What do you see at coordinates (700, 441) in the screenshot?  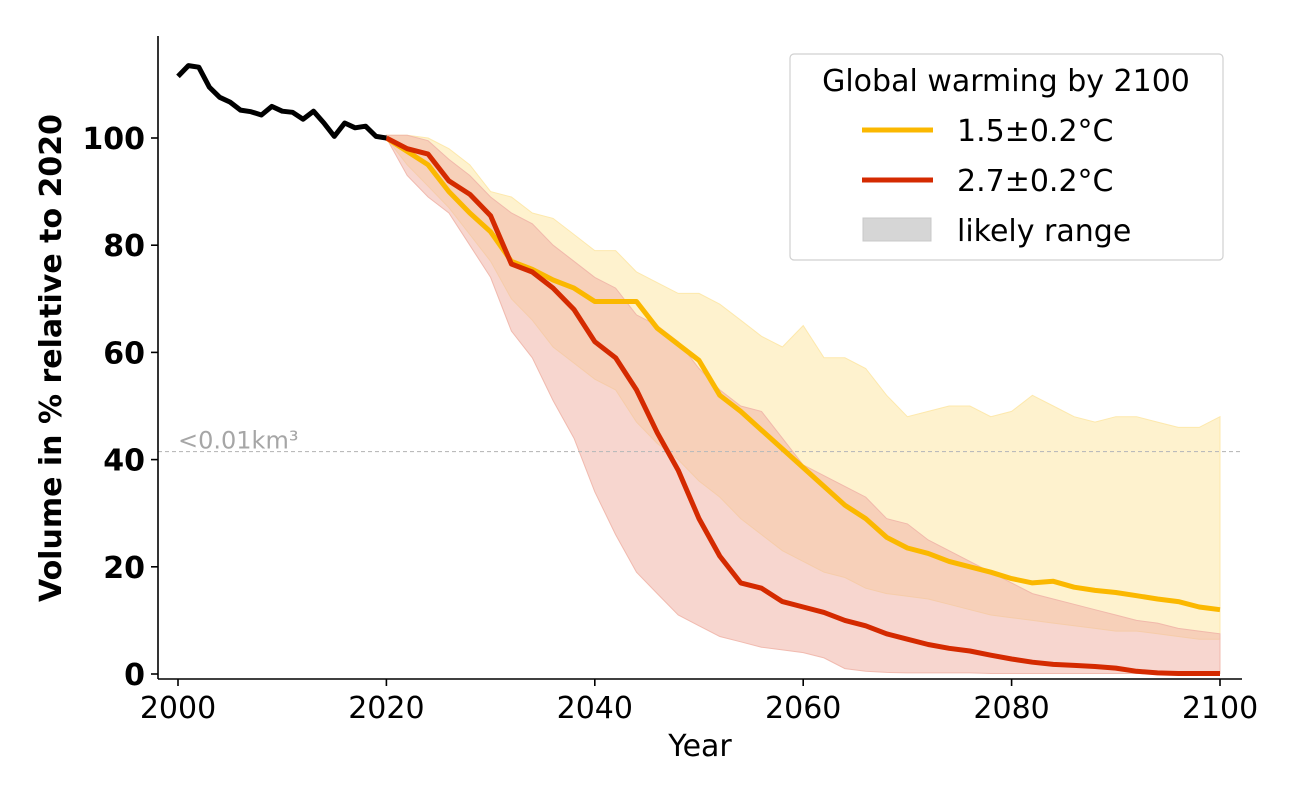 I see `threshold-layer: <0.01km³` at bounding box center [700, 441].